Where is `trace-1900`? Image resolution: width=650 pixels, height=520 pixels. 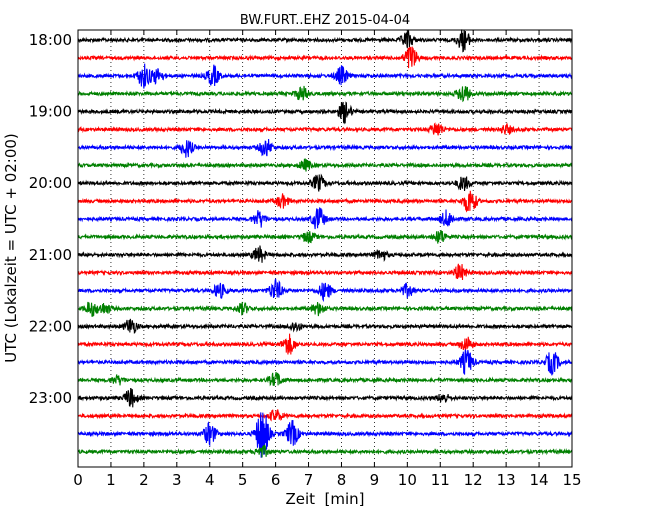 trace-1900 is located at coordinates (325, 113).